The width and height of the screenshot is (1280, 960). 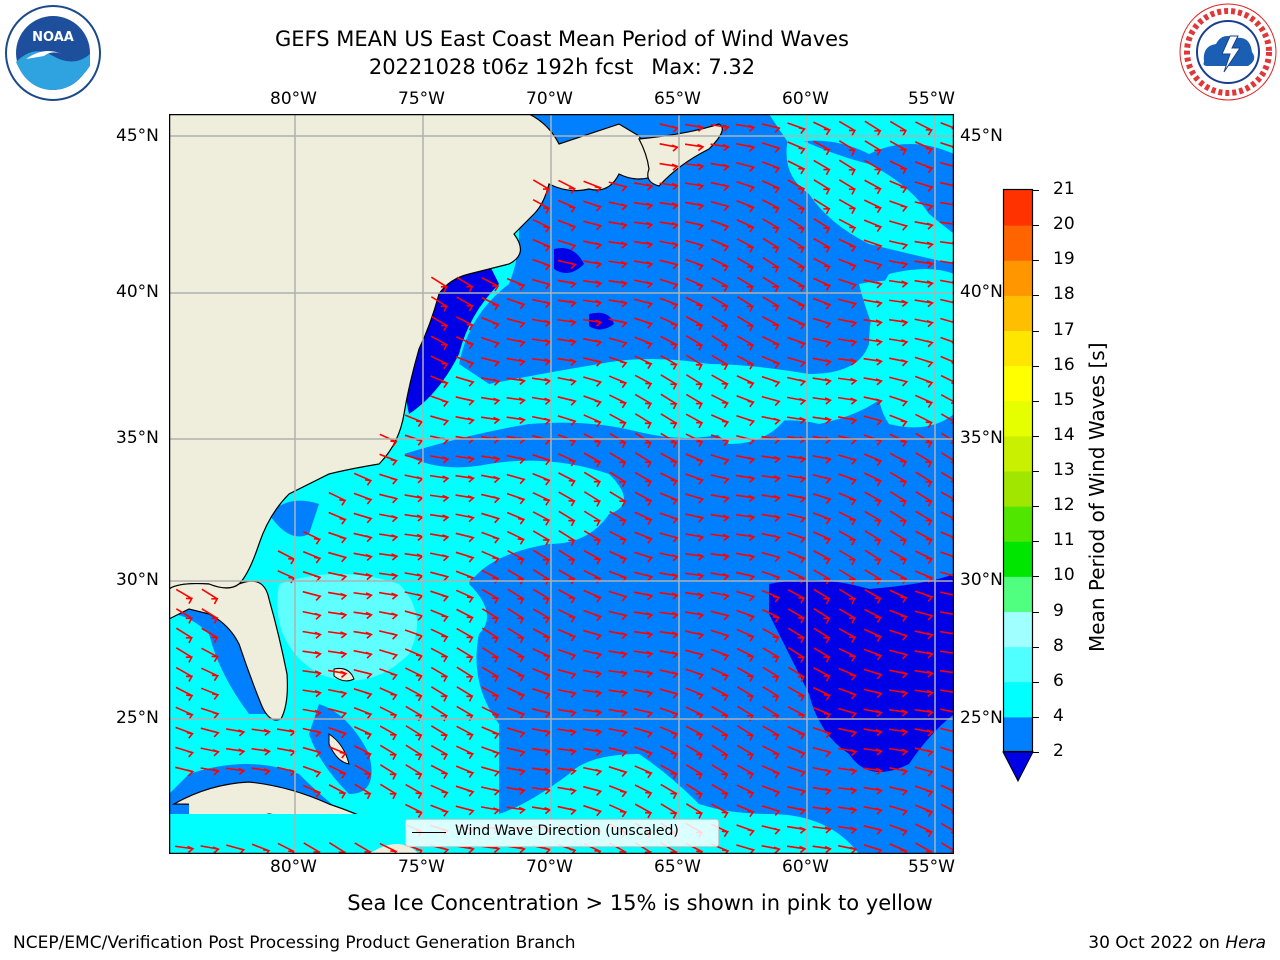 I want to click on lat-label-left: 40°N, so click(x=137, y=292).